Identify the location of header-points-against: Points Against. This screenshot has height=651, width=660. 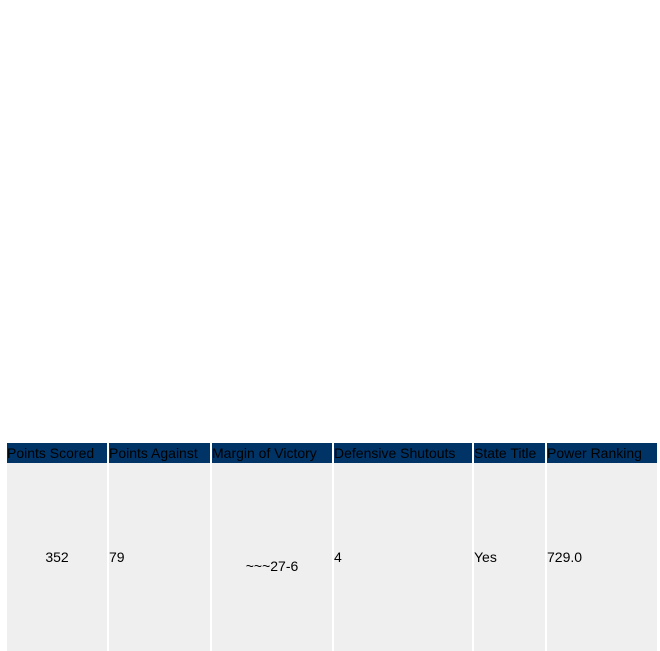
(159, 453).